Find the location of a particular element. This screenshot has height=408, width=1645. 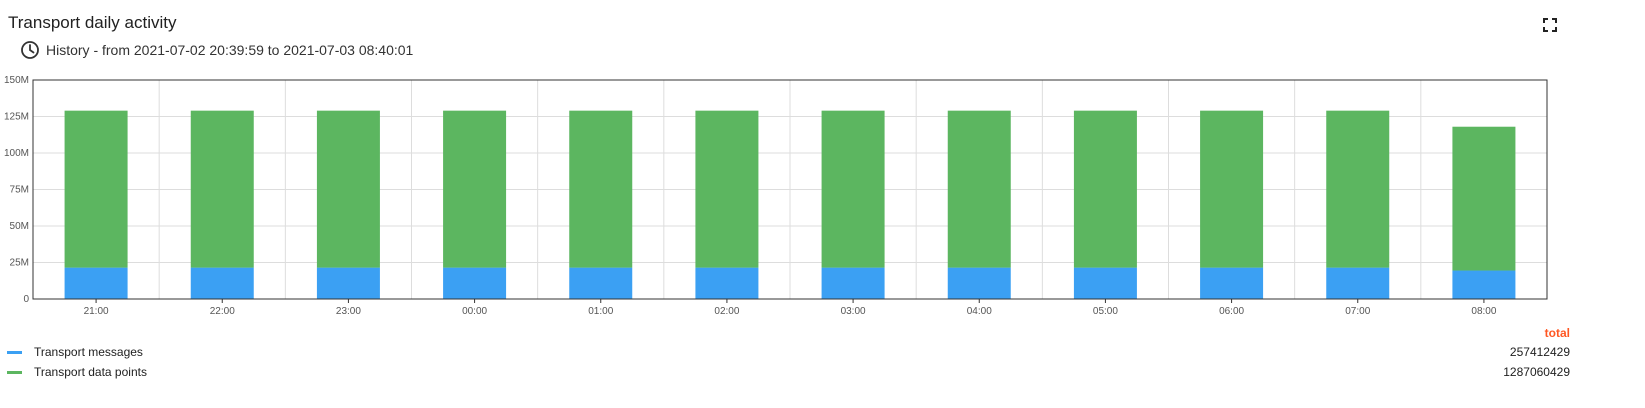

legend-label: Transport messages is located at coordinates (88, 352).